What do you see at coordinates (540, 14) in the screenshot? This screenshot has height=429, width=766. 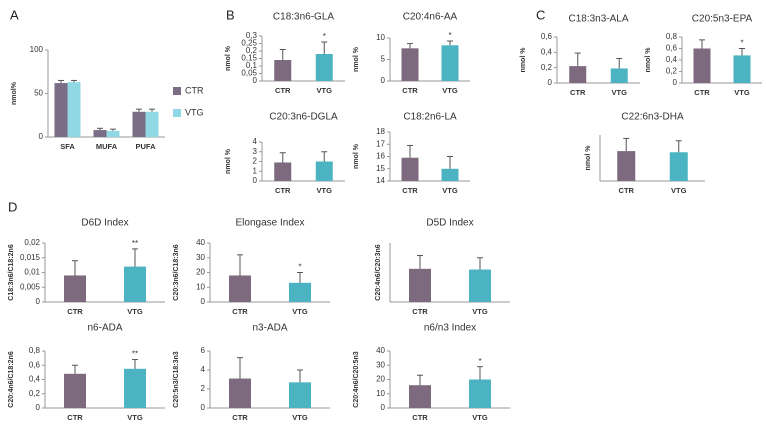 I see `panel-label: C` at bounding box center [540, 14].